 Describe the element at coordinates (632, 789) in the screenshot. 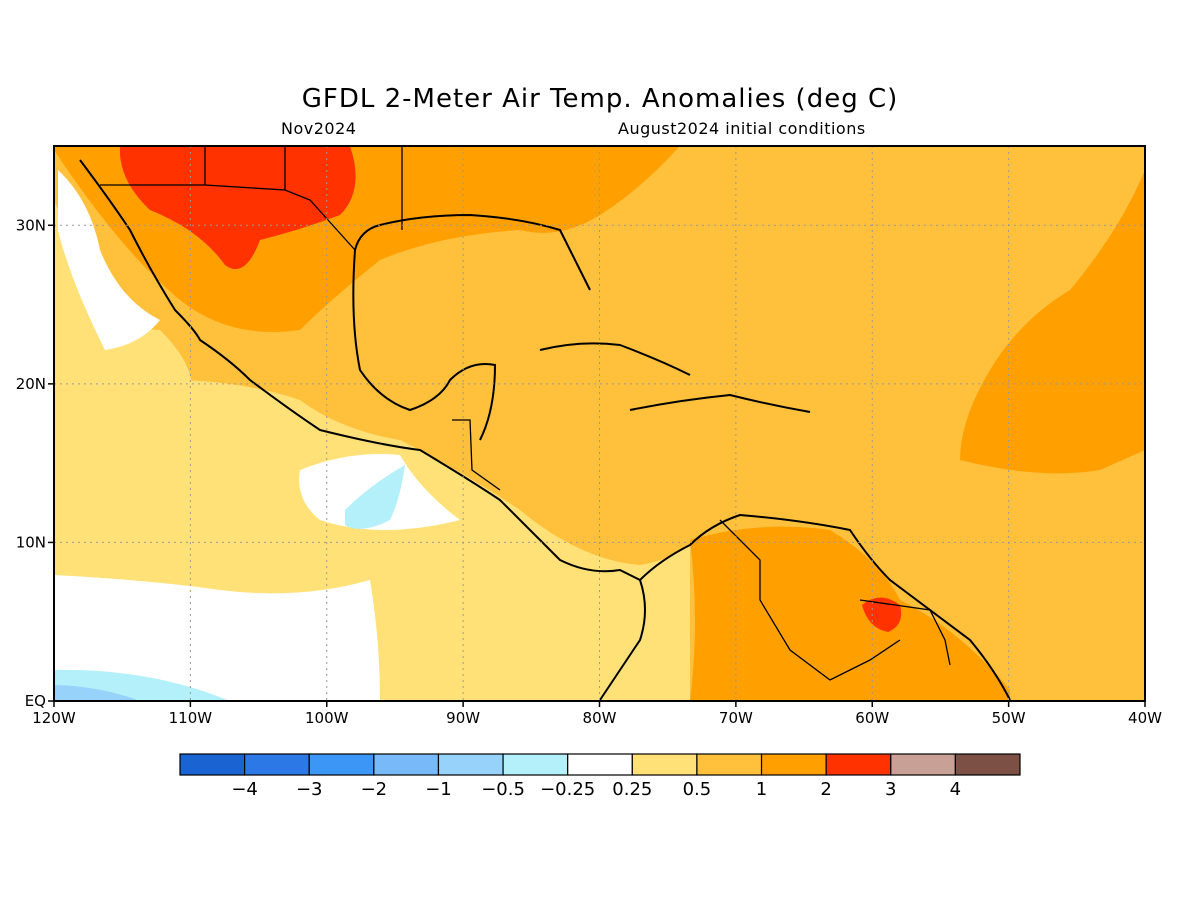

I see `colorbar-label: 0.25` at that location.